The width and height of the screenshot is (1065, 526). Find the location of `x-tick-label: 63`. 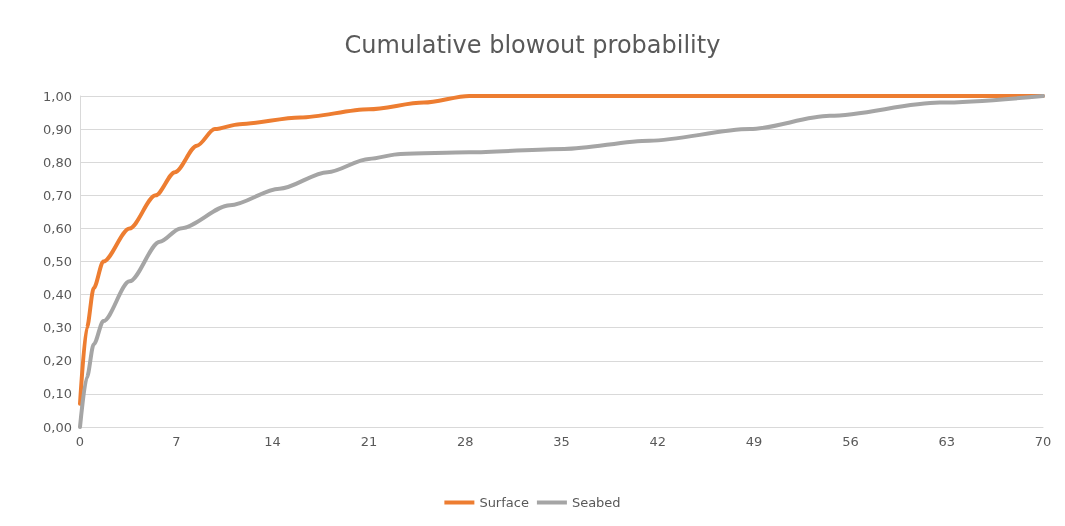

x-tick-label: 63 is located at coordinates (946, 441).